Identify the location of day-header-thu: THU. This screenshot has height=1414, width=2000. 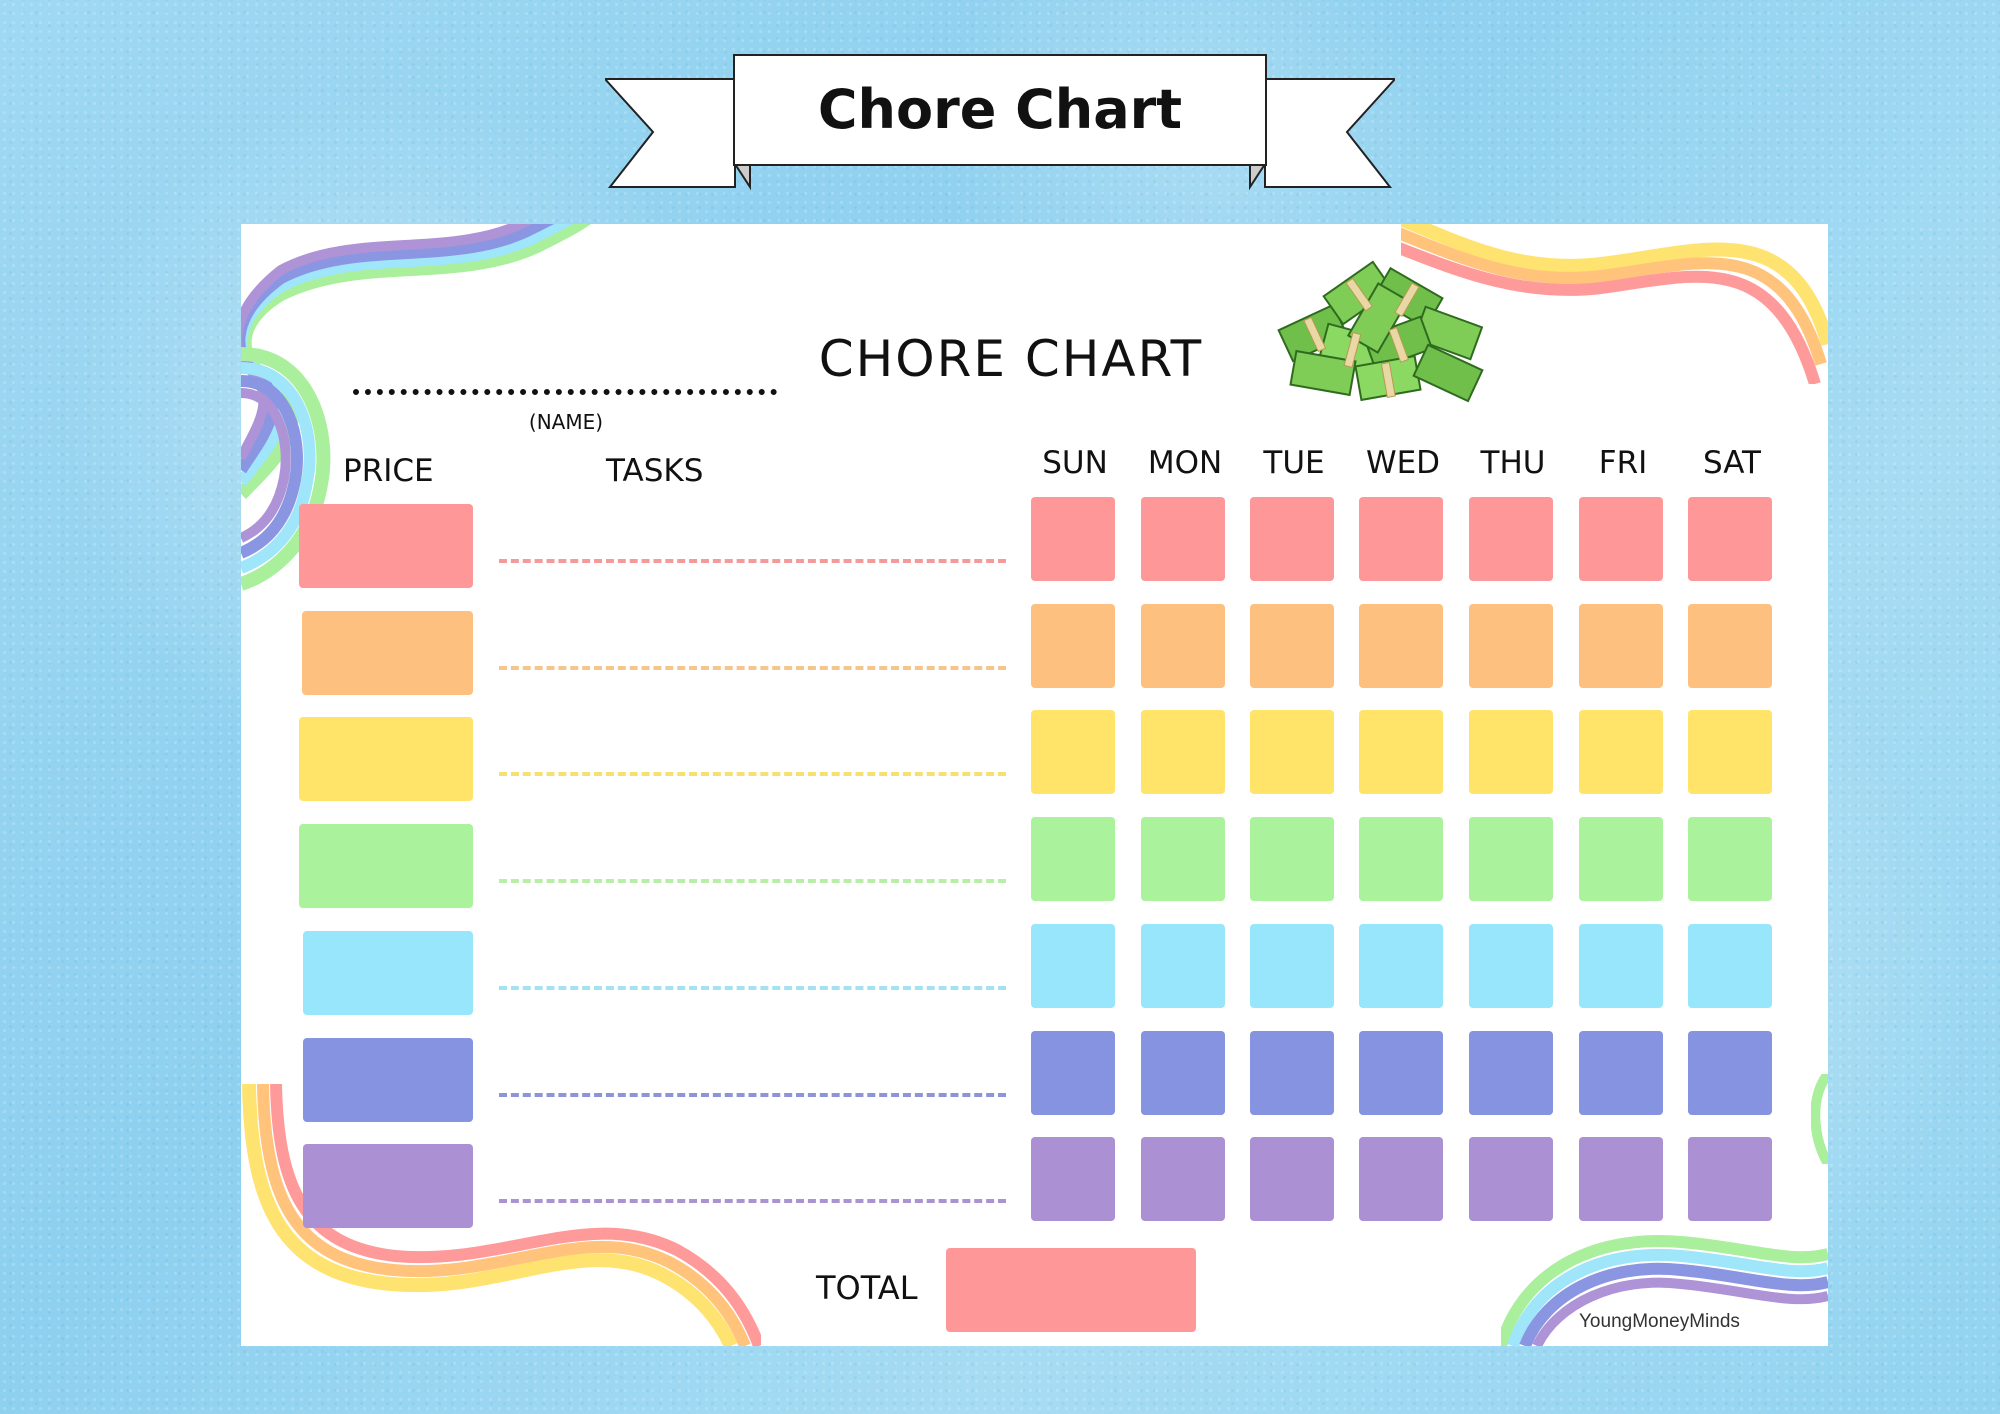
(1513, 463).